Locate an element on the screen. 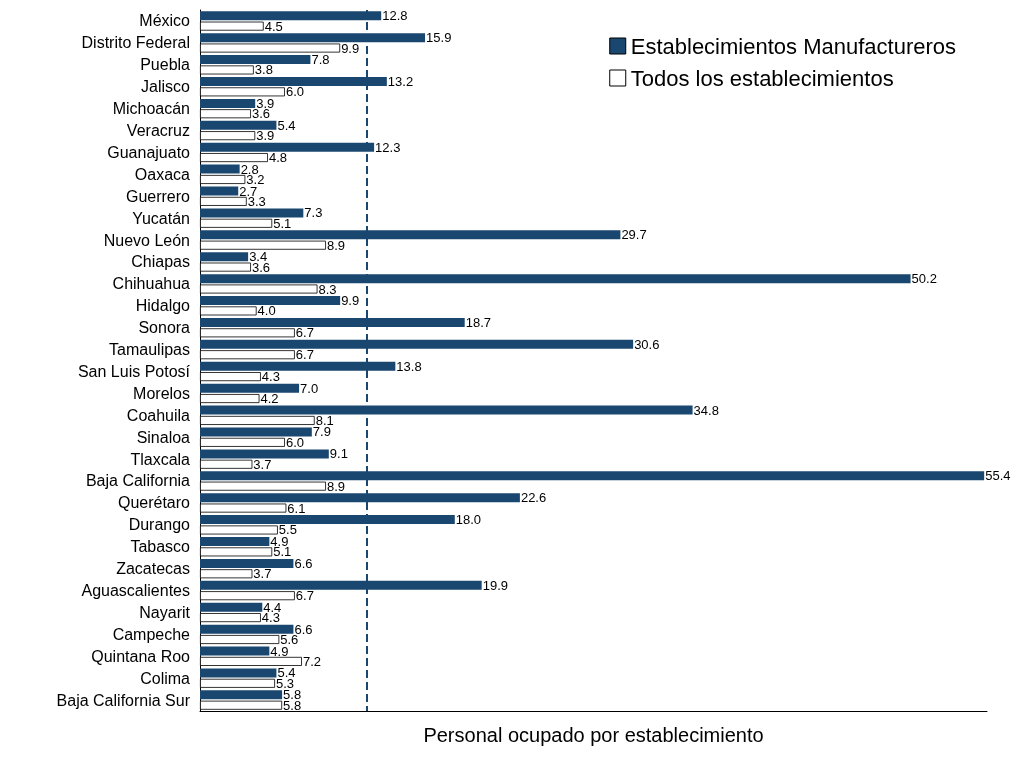 This screenshot has width=1021, height=759. data-label: 4.8 is located at coordinates (278, 158).